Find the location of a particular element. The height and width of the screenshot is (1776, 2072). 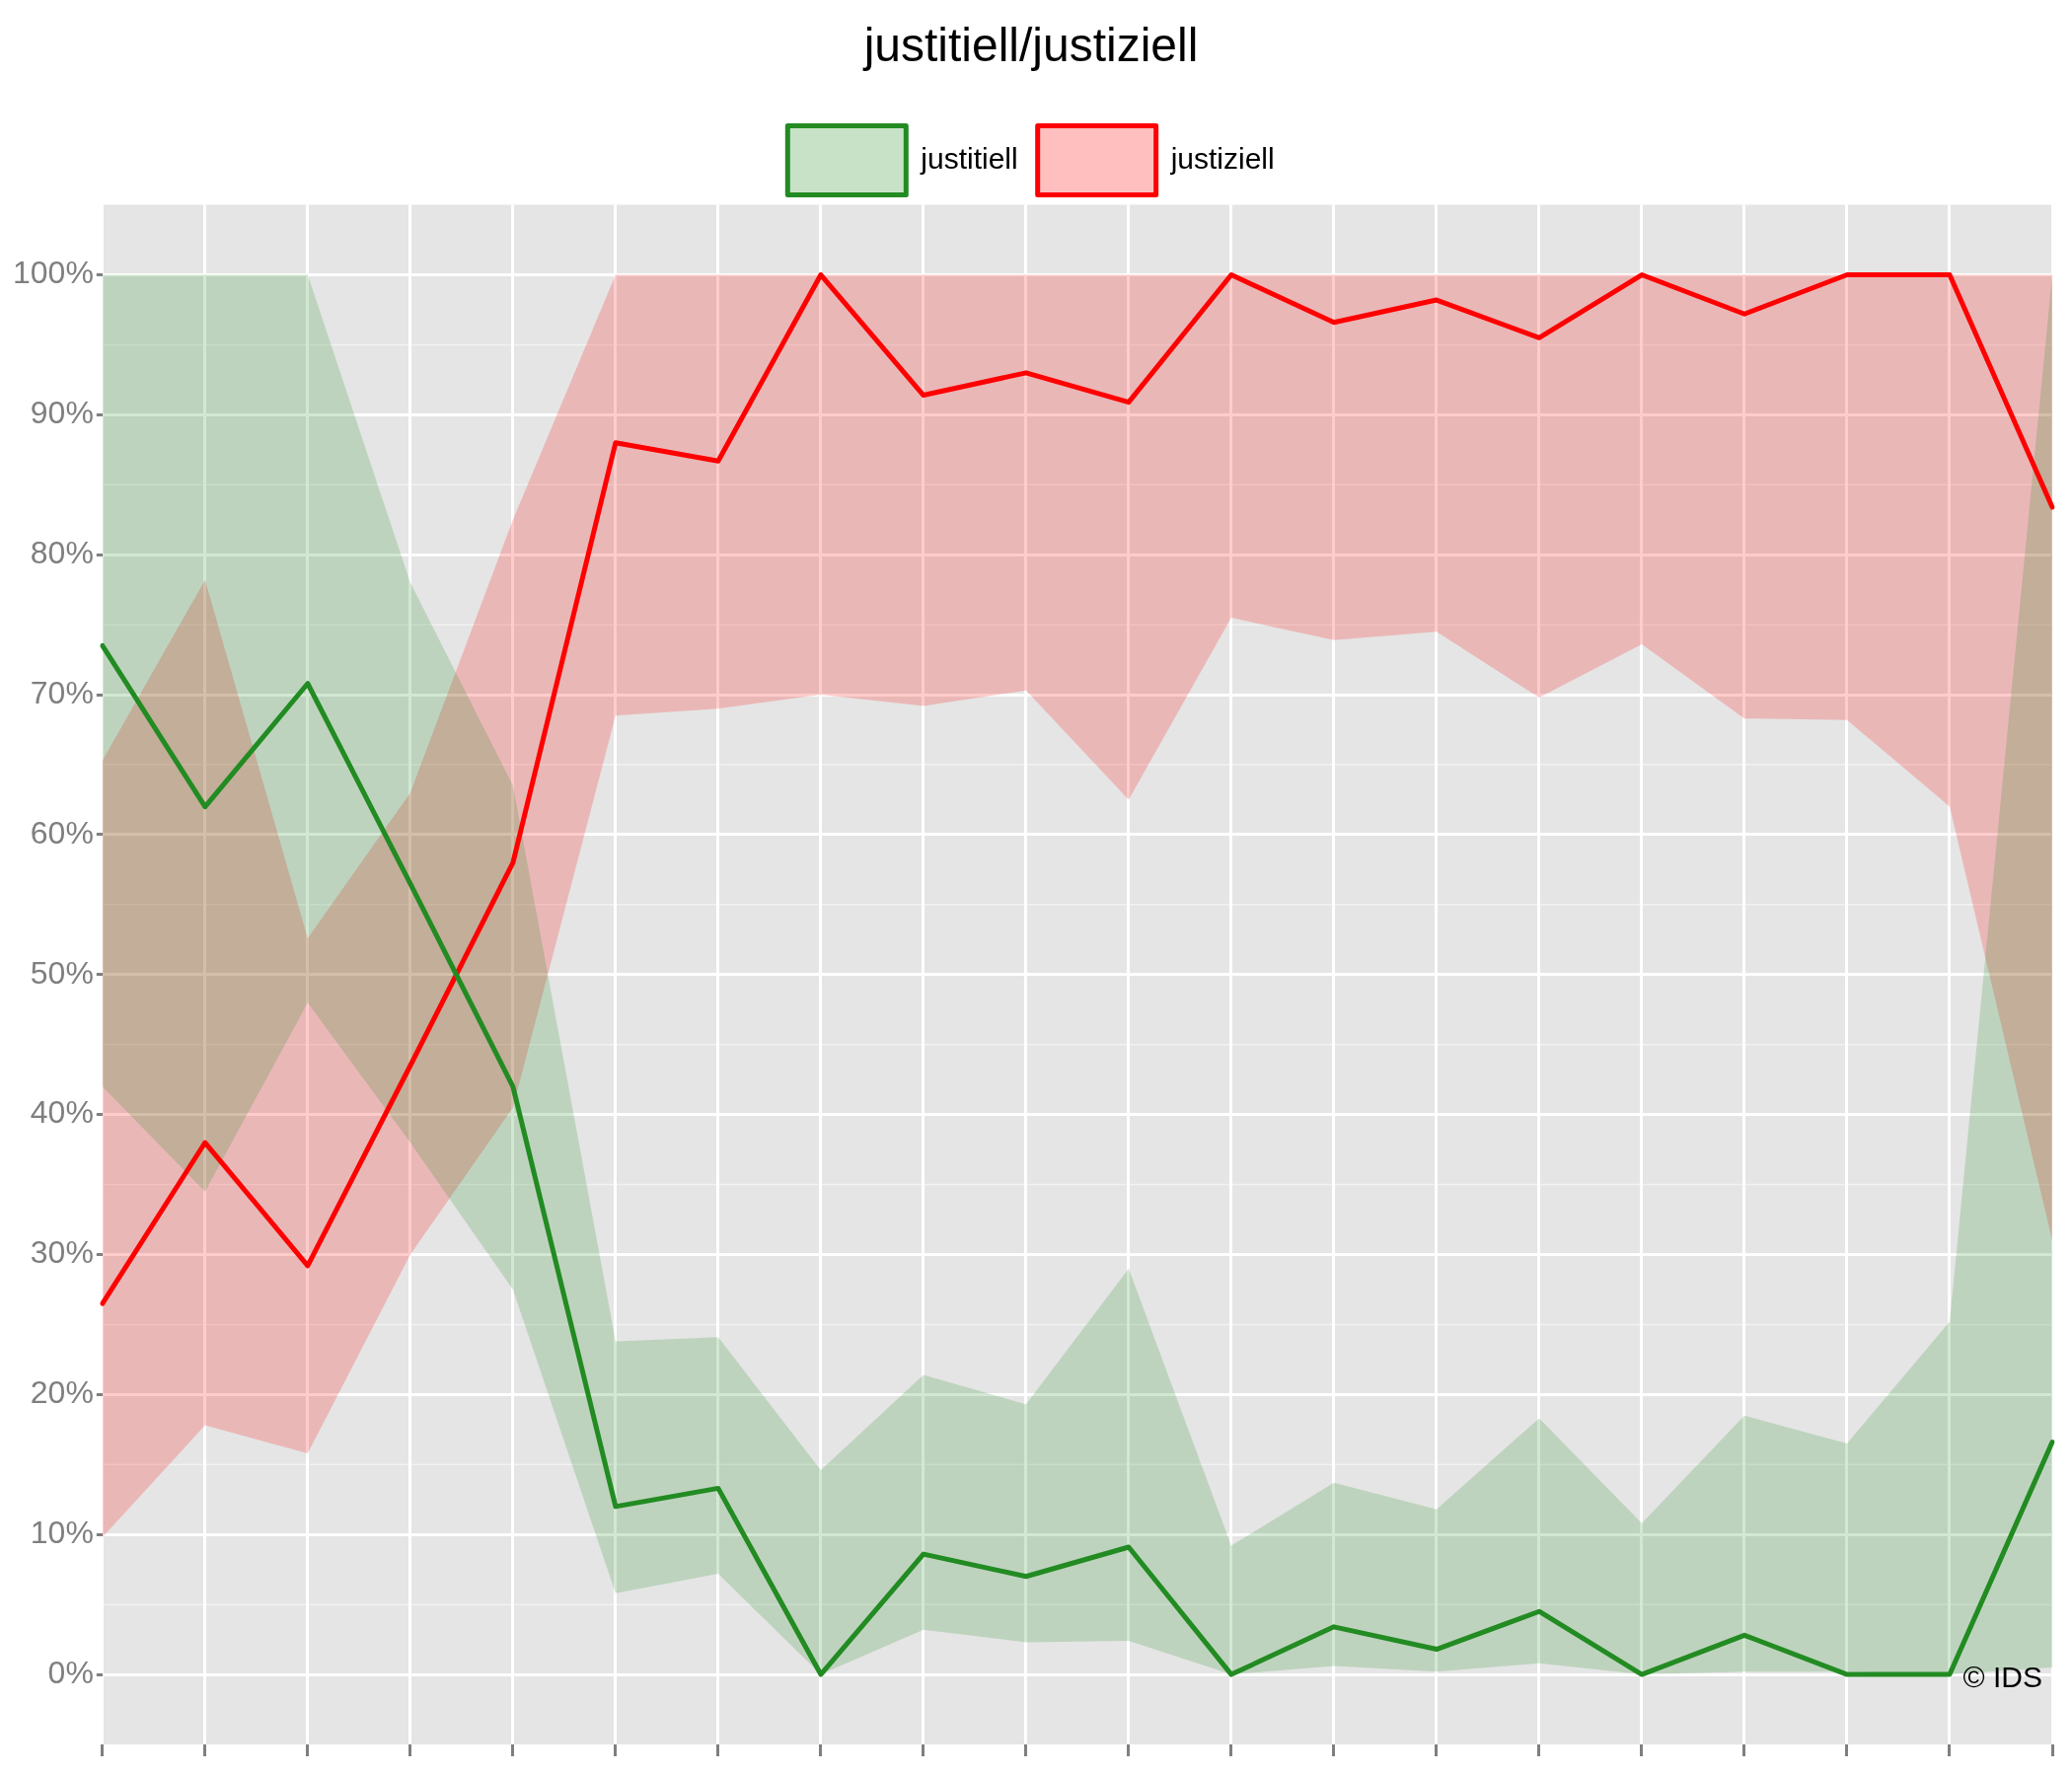

y-tick-label: 20% is located at coordinates (62, 1393).